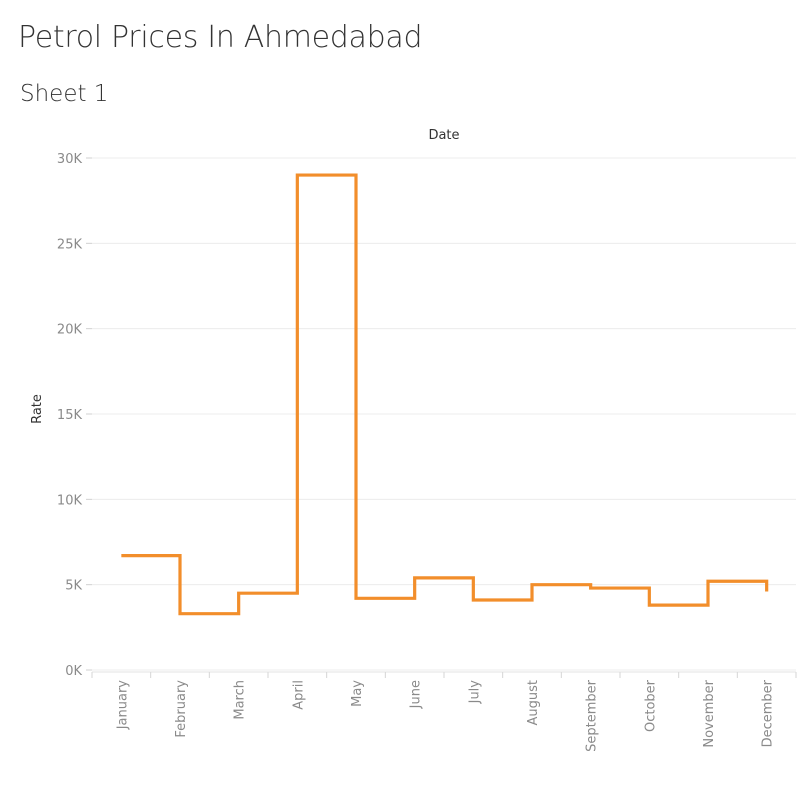 The width and height of the screenshot is (811, 785). I want to click on x-tick-label: September, so click(592, 715).